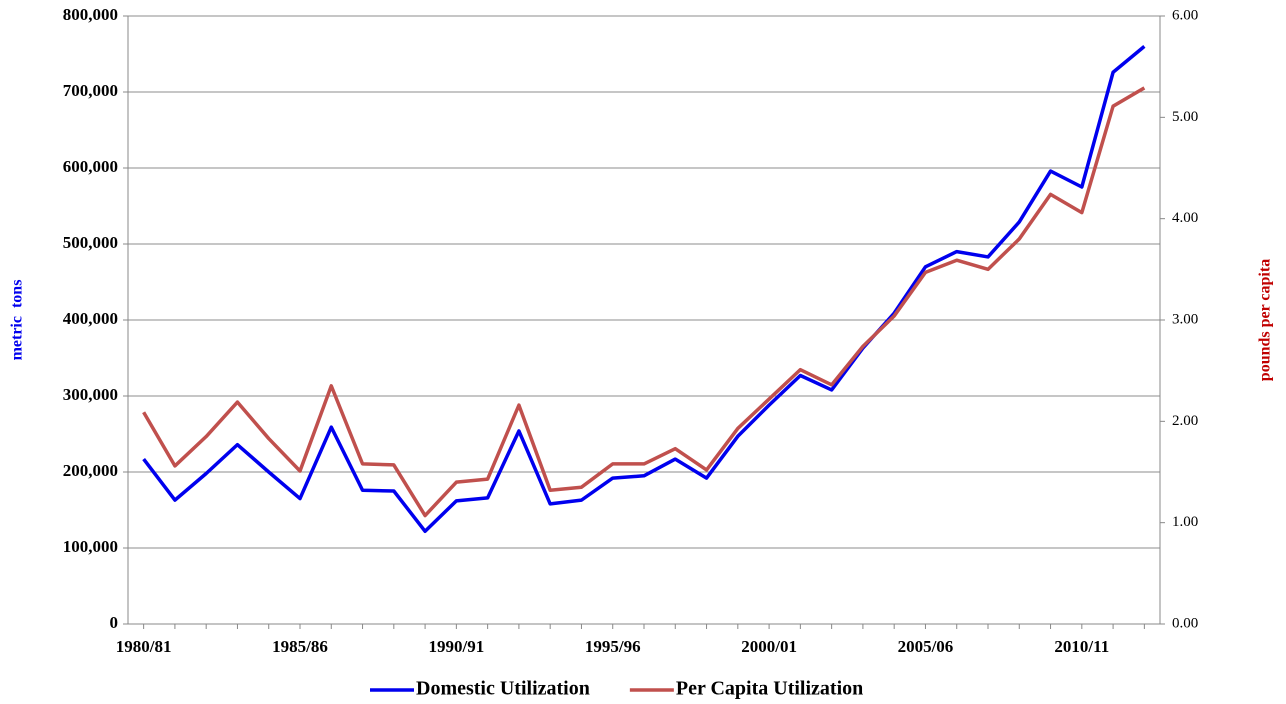 This screenshot has height=704, width=1286. What do you see at coordinates (90, 318) in the screenshot?
I see `y-tick-label: 400,000` at bounding box center [90, 318].